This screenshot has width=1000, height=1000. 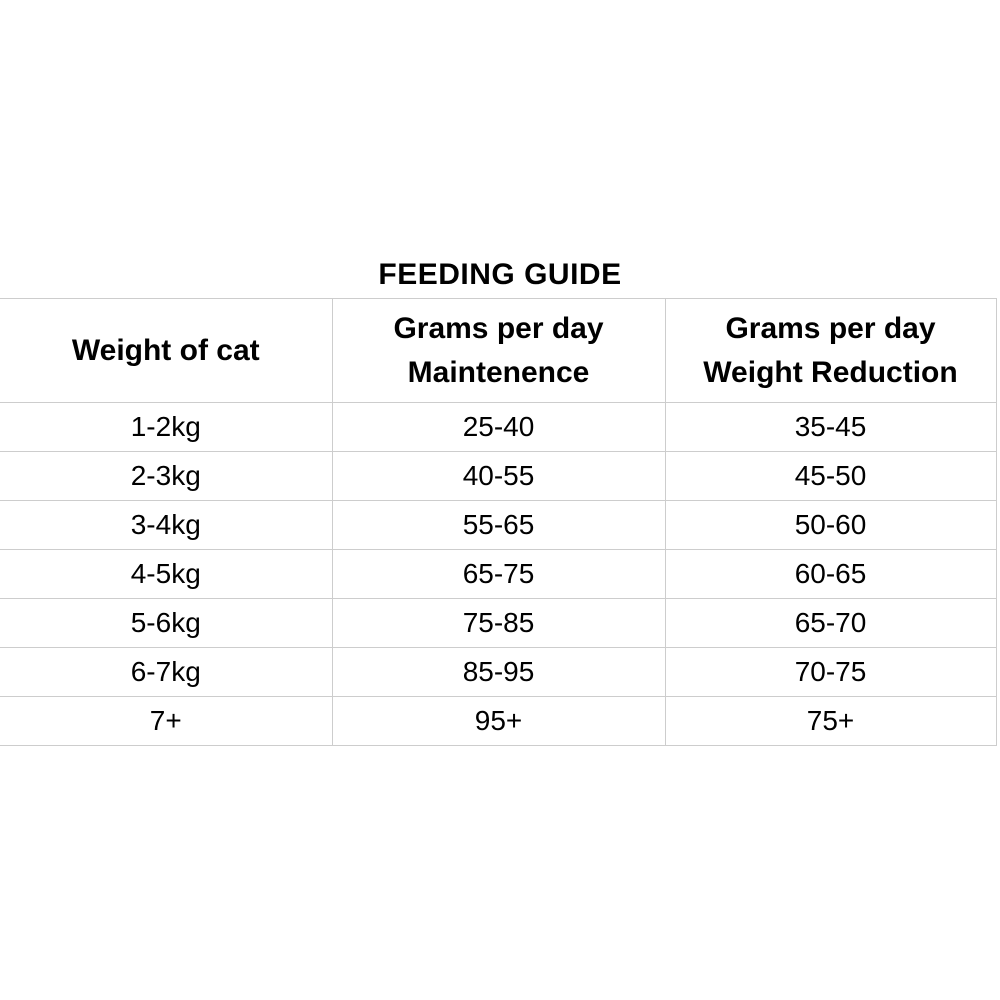 What do you see at coordinates (831, 476) in the screenshot?
I see `cell-weight-reduction: 45-50` at bounding box center [831, 476].